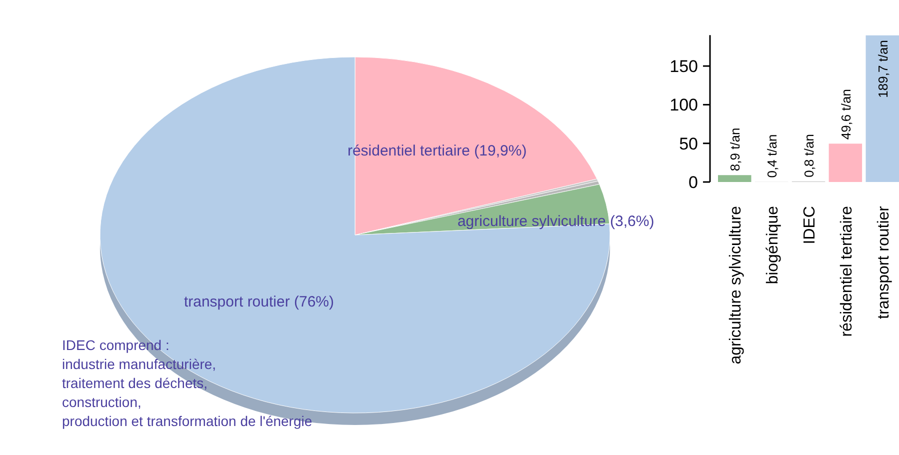  Describe the element at coordinates (736, 285) in the screenshot. I see `x-tick-label: agriculture sylviculture` at that location.